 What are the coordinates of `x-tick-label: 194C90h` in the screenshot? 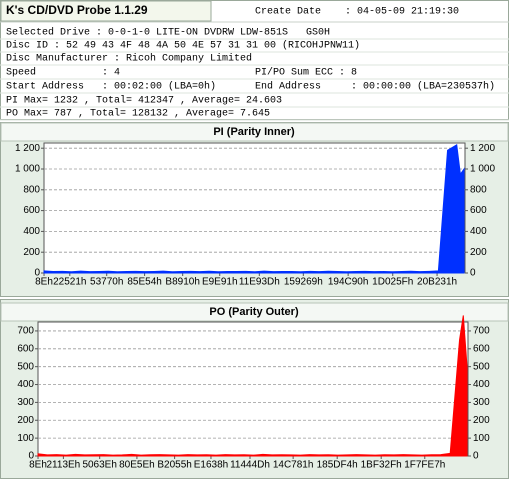 It's located at (348, 282).